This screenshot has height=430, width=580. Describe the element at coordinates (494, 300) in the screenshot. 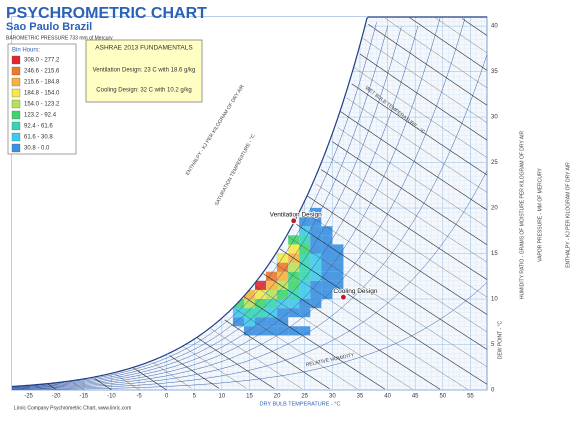

I see `y-tick-label: 10` at that location.